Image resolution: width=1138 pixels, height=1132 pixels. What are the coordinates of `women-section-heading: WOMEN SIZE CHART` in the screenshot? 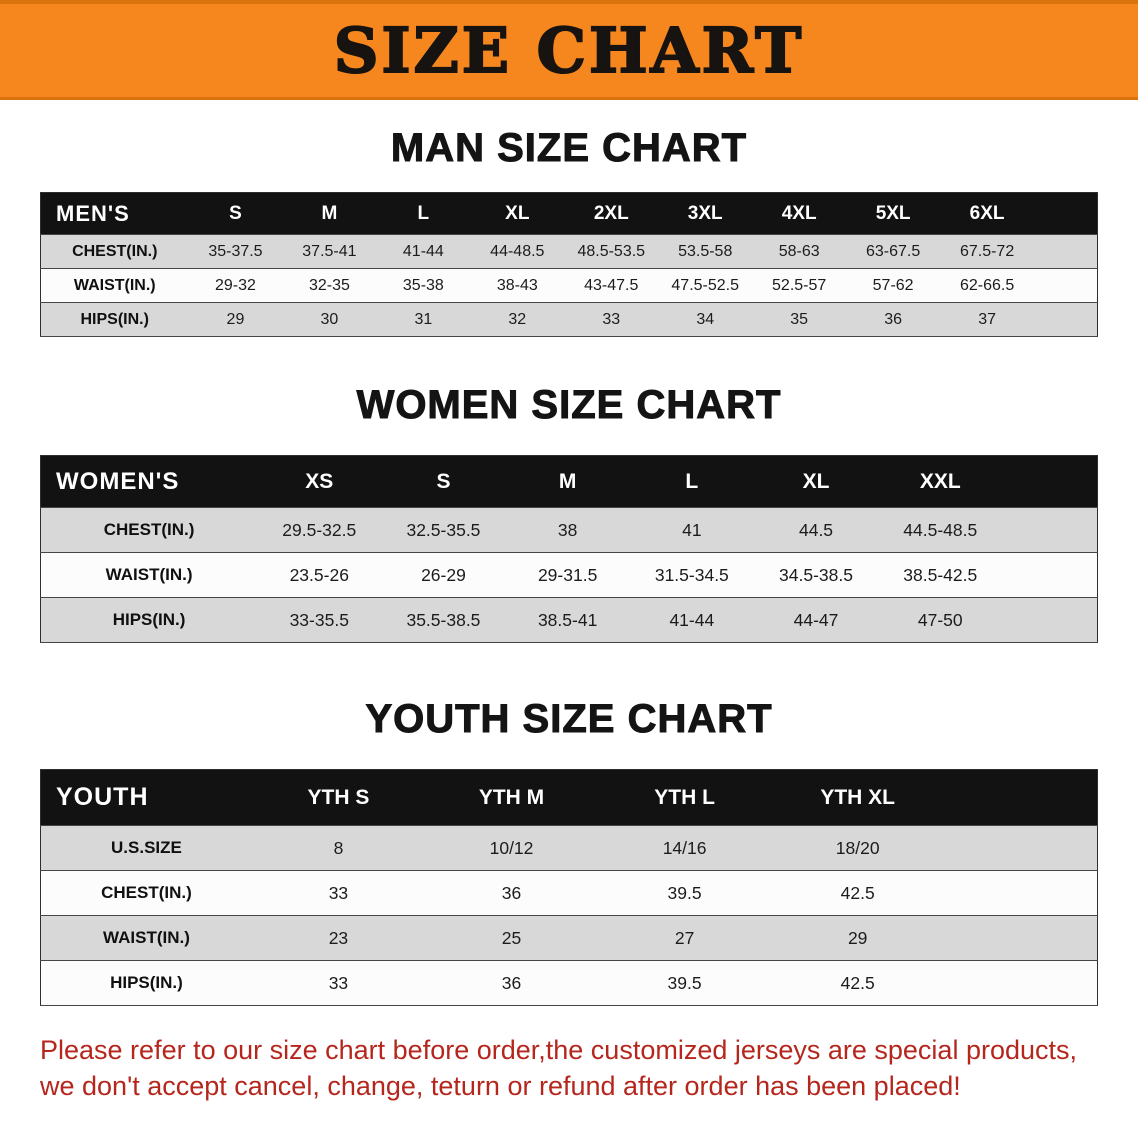 It's located at (569, 405).